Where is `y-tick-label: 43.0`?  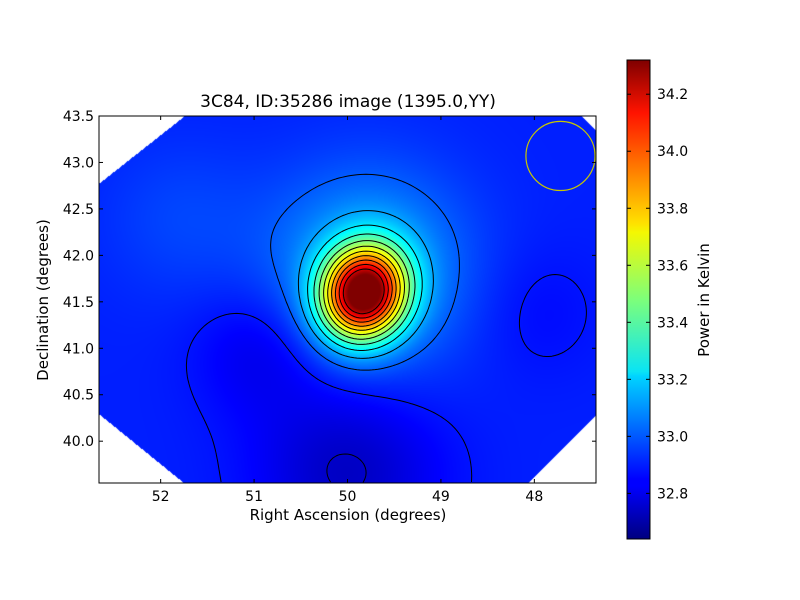 y-tick-label: 43.0 is located at coordinates (78, 163).